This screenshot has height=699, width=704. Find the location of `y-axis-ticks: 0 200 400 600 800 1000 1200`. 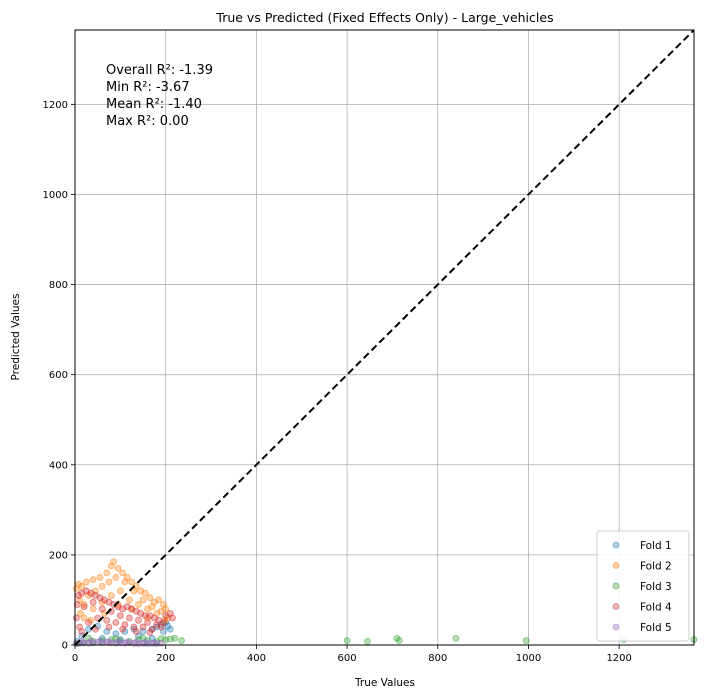

y-axis-ticks: 0 200 400 600 800 1000 1200 is located at coordinates (59, 376).